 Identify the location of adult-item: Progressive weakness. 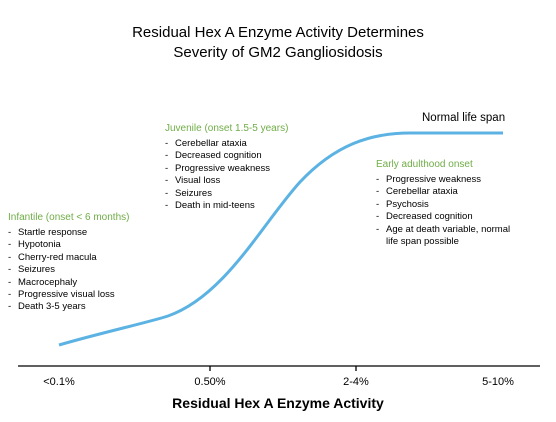
(443, 180).